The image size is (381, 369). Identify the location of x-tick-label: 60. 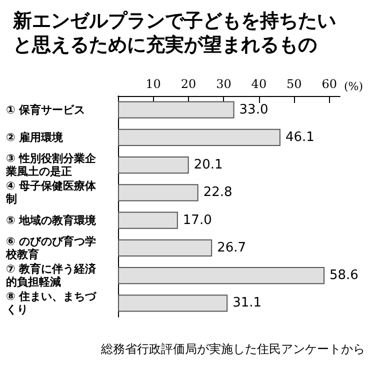
(330, 84).